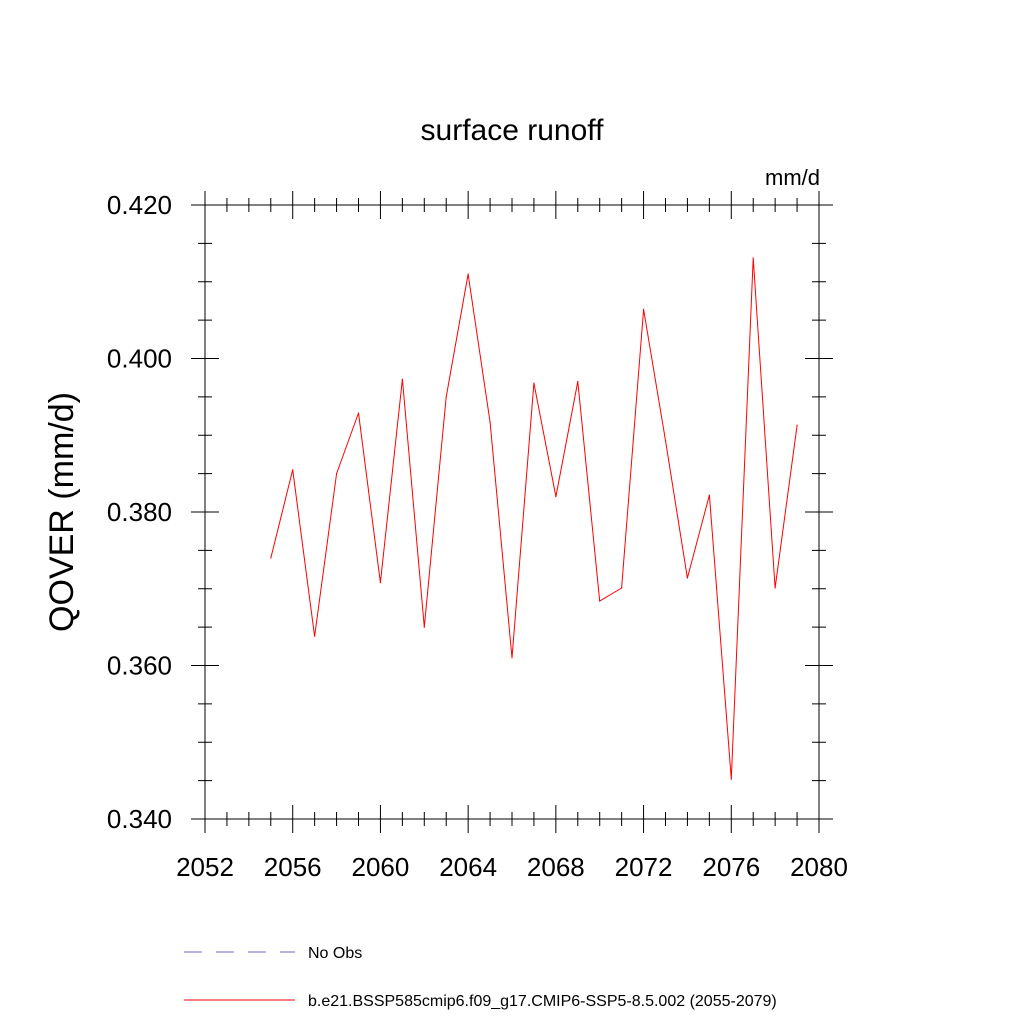  What do you see at coordinates (381, 867) in the screenshot?
I see `x-tick-label: 2060` at bounding box center [381, 867].